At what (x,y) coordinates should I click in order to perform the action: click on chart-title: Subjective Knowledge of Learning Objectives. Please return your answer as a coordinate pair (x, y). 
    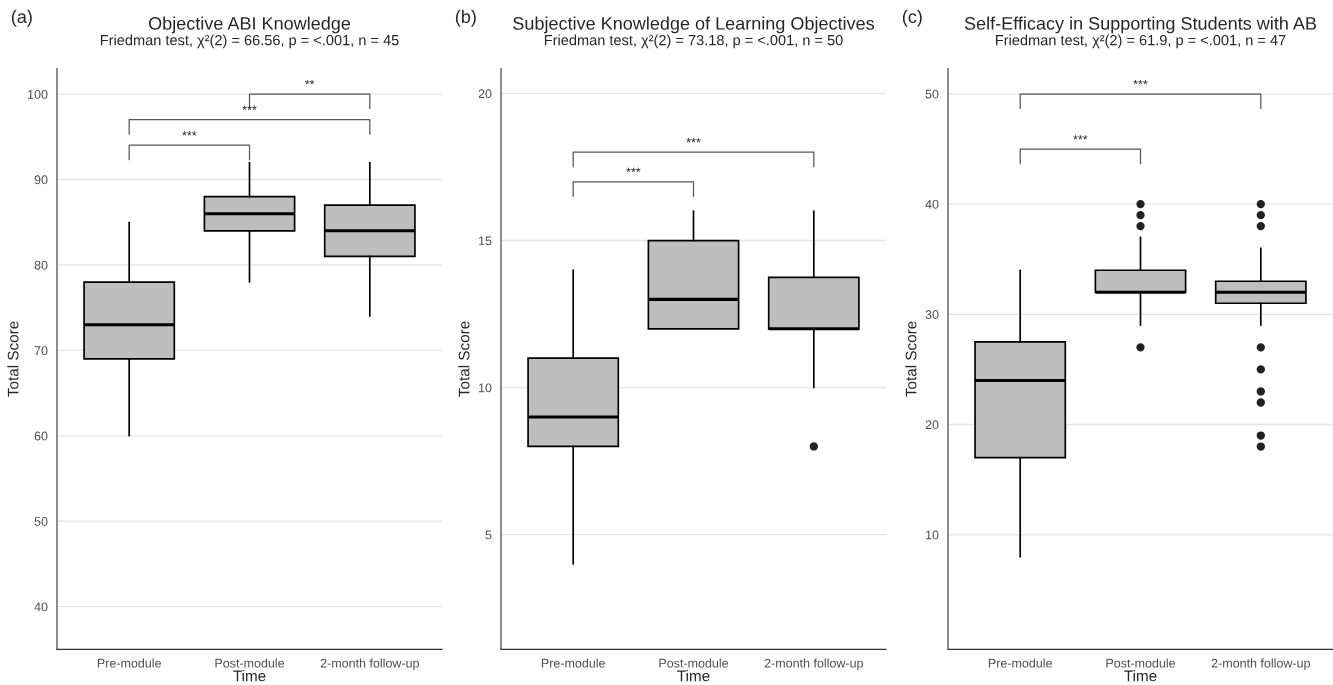
    Looking at the image, I should click on (694, 25).